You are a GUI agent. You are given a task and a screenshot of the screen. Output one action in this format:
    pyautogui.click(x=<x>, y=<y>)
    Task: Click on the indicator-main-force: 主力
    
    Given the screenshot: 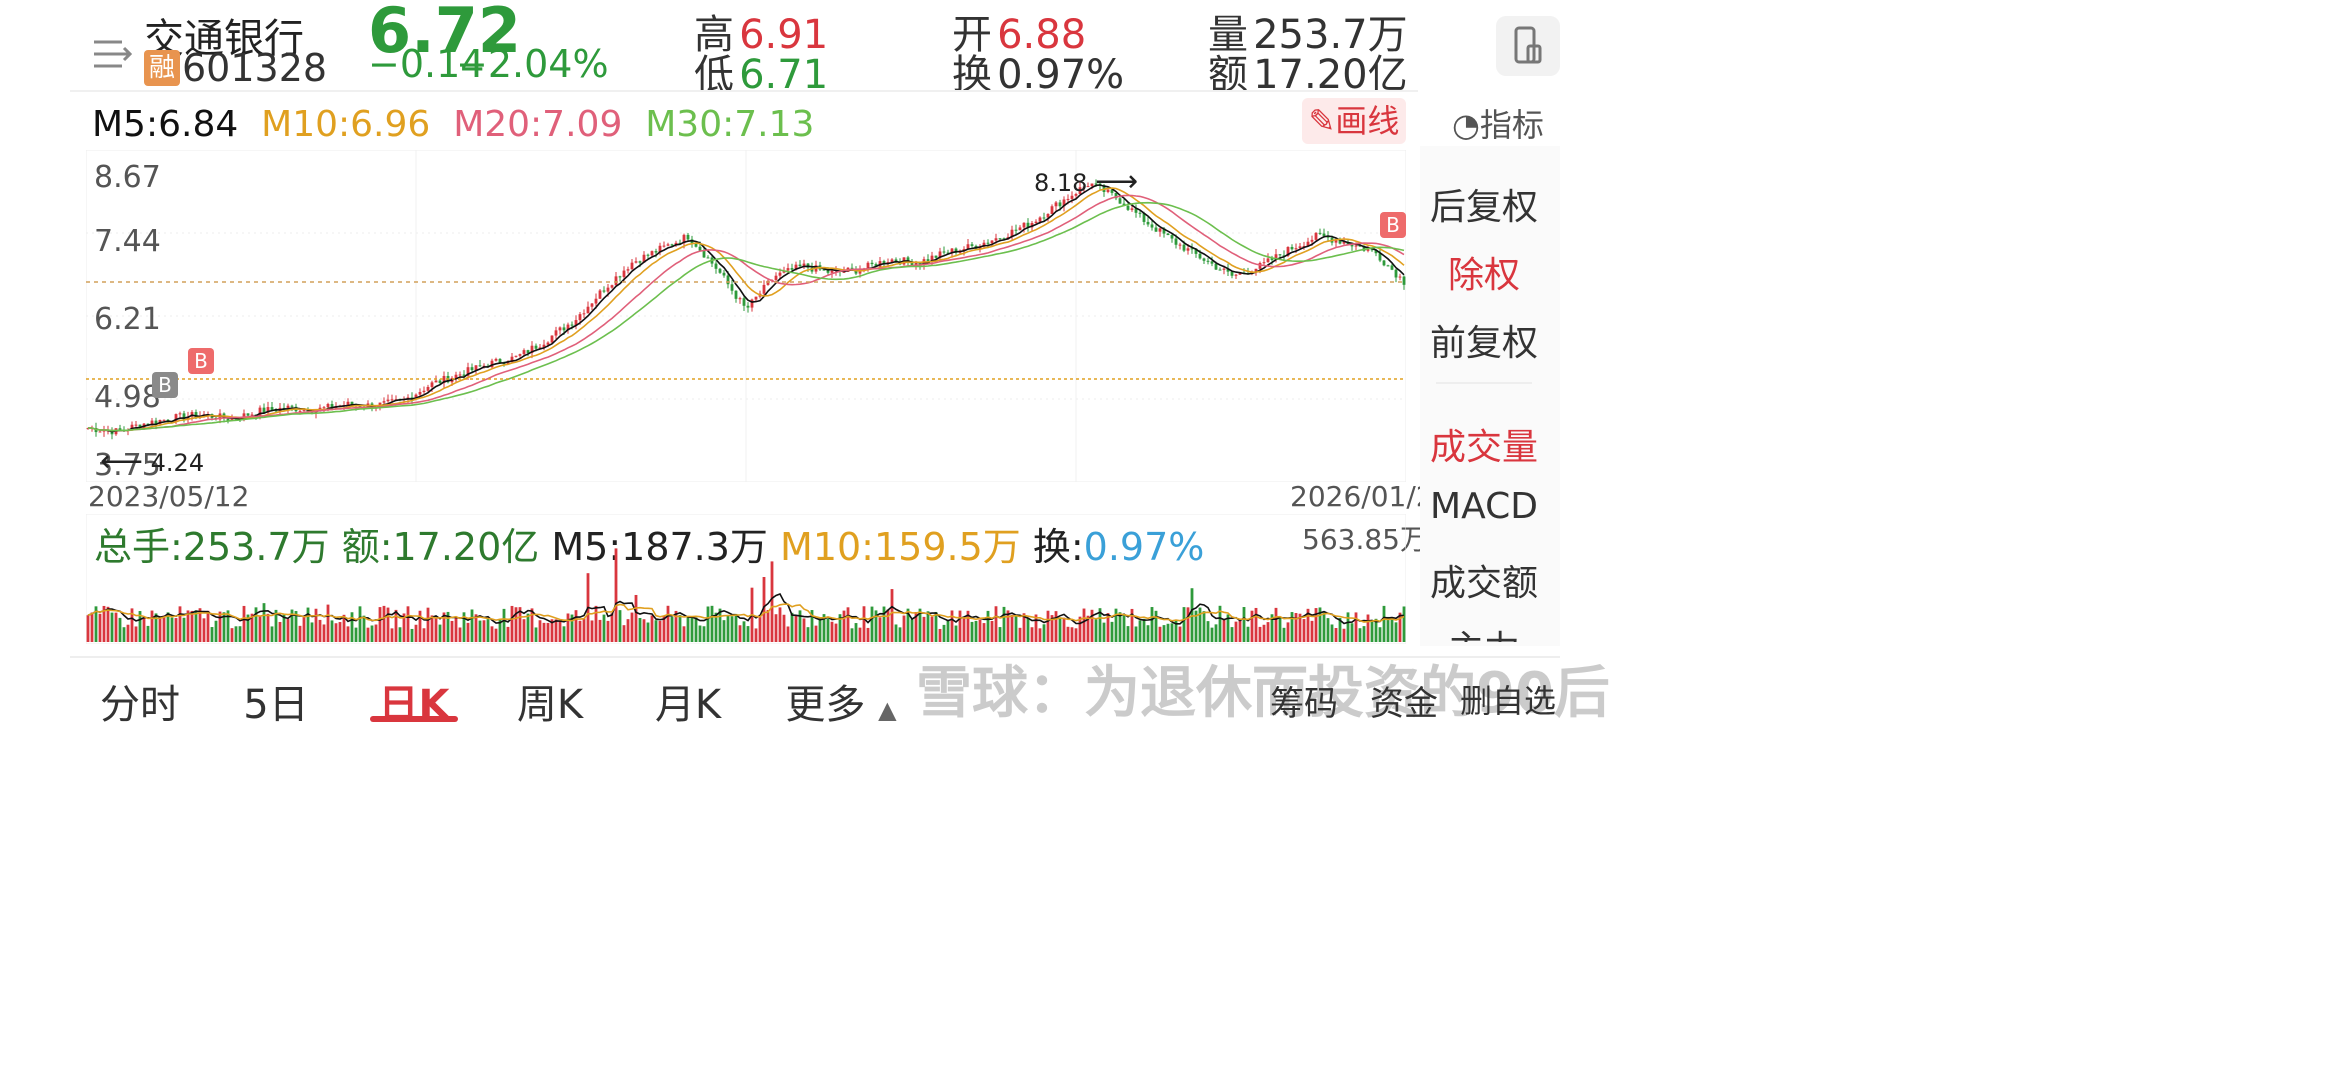 What is the action you would take?
    pyautogui.click(x=1484, y=631)
    